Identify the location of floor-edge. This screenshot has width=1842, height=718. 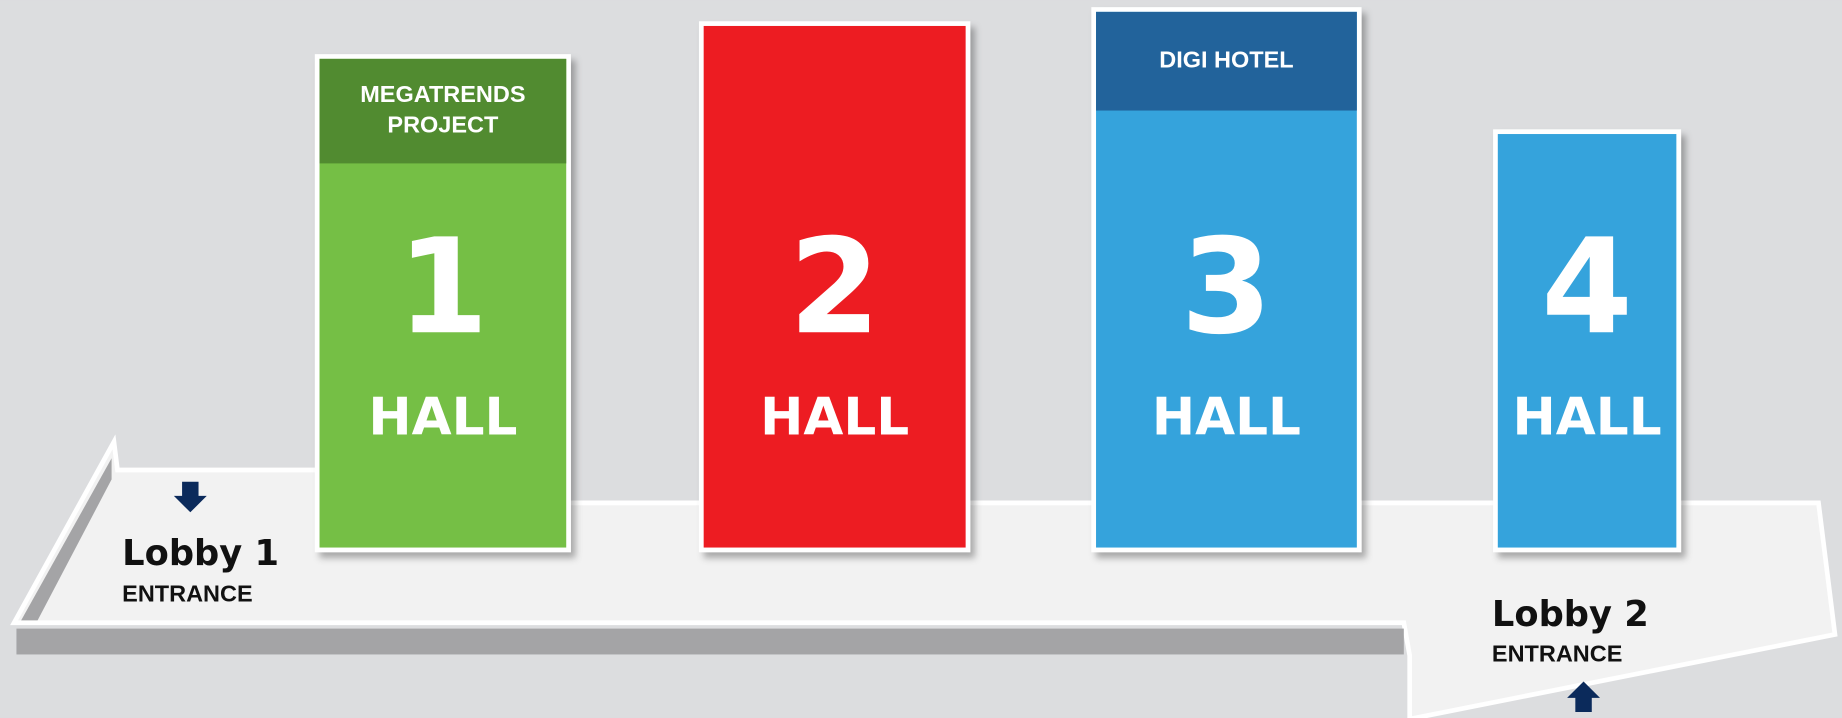
(710, 641).